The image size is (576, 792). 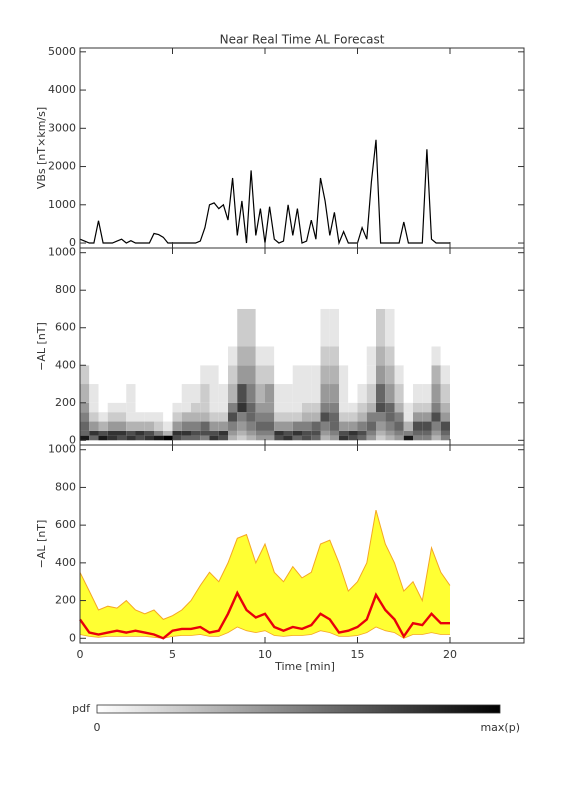 I want to click on colorbar, so click(x=298, y=709).